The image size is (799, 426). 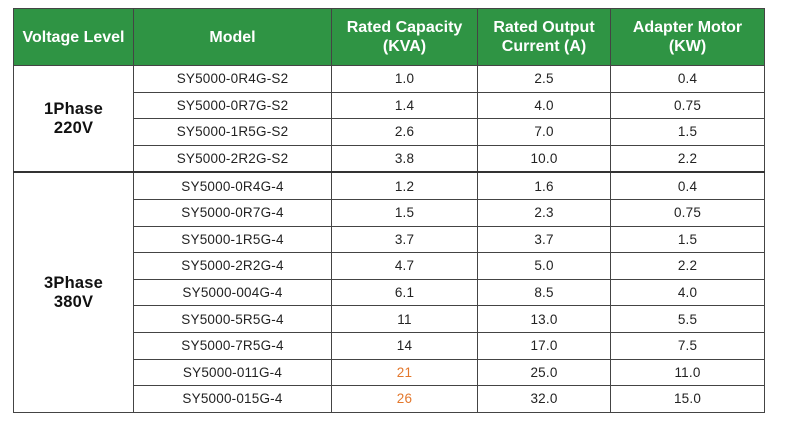 I want to click on table-row: SY5000-015G-4 26 32.0 15.0, so click(x=389, y=399).